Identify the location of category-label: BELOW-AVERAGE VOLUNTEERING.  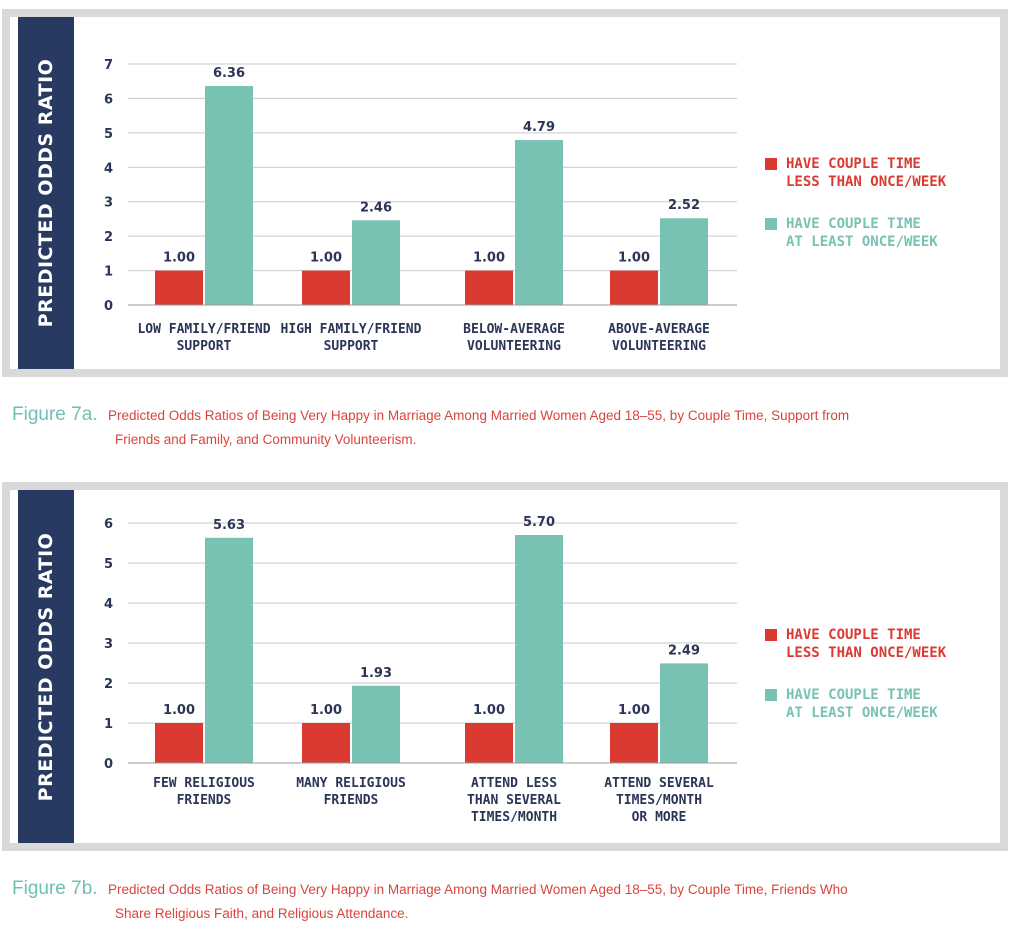
(514, 338).